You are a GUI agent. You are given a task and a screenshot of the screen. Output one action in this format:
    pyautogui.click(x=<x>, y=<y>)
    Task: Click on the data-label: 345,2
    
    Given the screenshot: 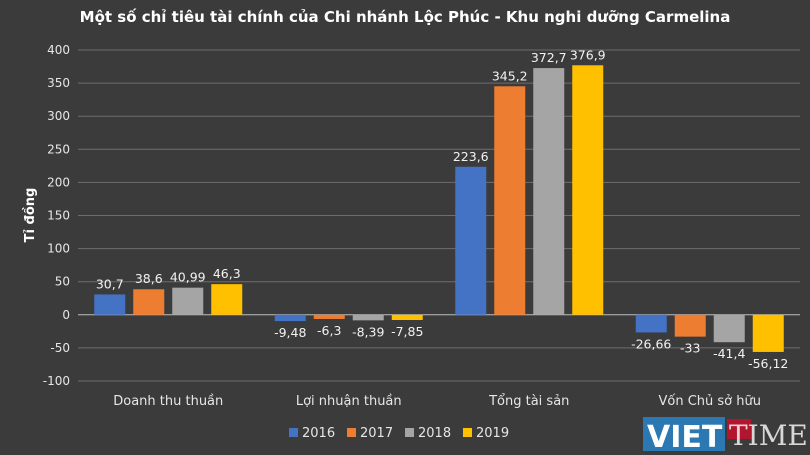 What is the action you would take?
    pyautogui.click(x=510, y=75)
    